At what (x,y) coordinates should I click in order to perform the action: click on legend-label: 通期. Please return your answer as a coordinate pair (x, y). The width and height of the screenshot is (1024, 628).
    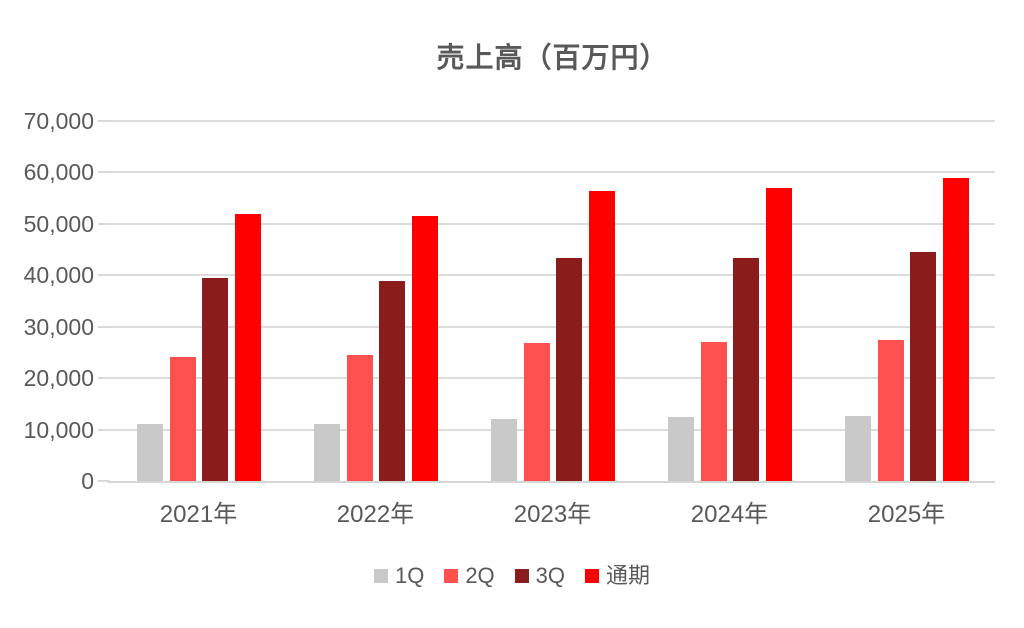
    Looking at the image, I should click on (628, 575).